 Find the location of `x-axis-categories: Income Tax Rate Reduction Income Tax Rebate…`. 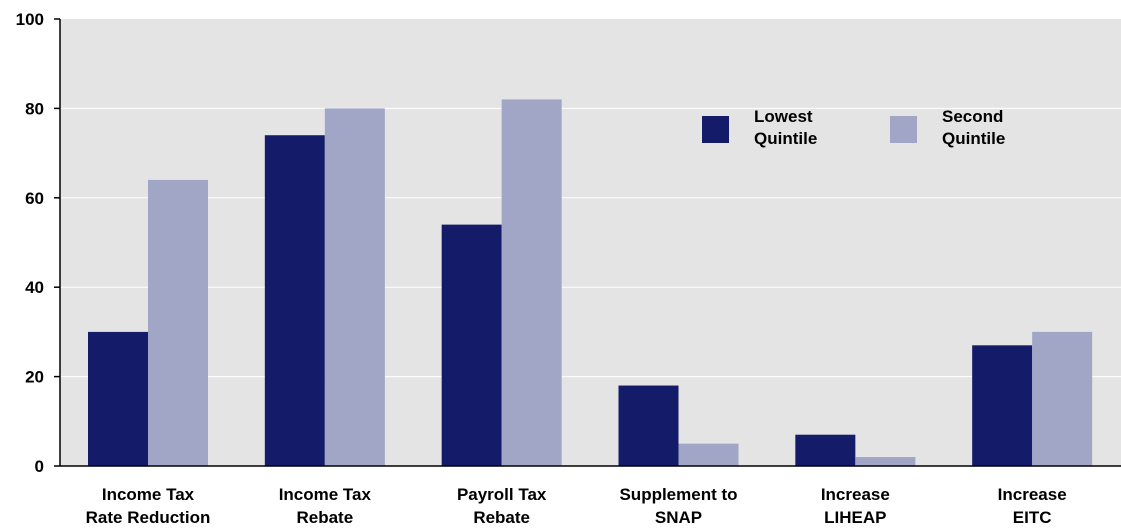

x-axis-categories: Income Tax Rate Reduction Income Tax Rebate… is located at coordinates (576, 506).